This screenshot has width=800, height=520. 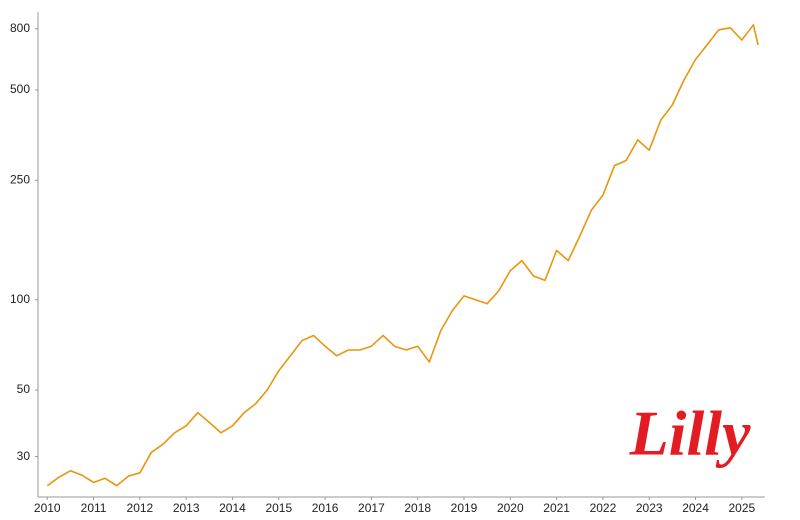 What do you see at coordinates (20, 28) in the screenshot?
I see `y-tick-label: 800` at bounding box center [20, 28].